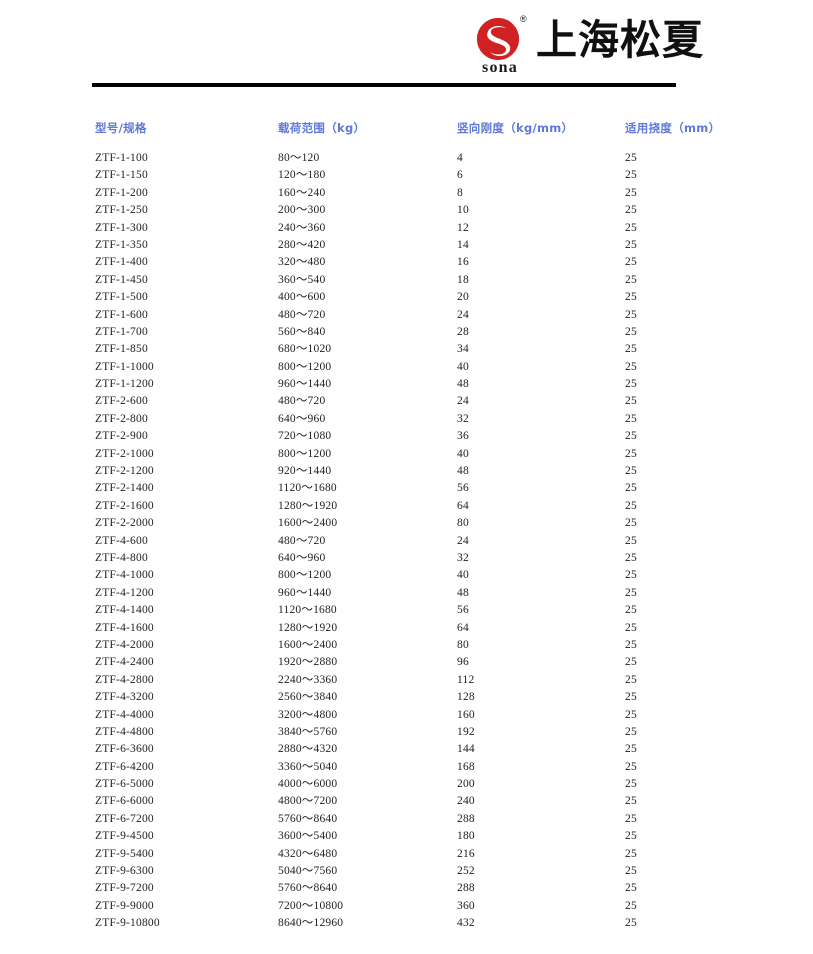 This screenshot has height=954, width=813. I want to click on cell-vertical-stiffness: 180, so click(466, 836).